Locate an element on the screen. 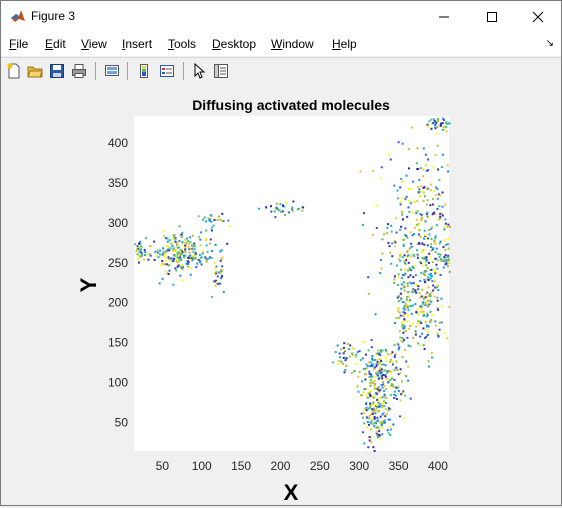 Image resolution: width=562 pixels, height=508 pixels. x-tick-label: 300 is located at coordinates (359, 466).